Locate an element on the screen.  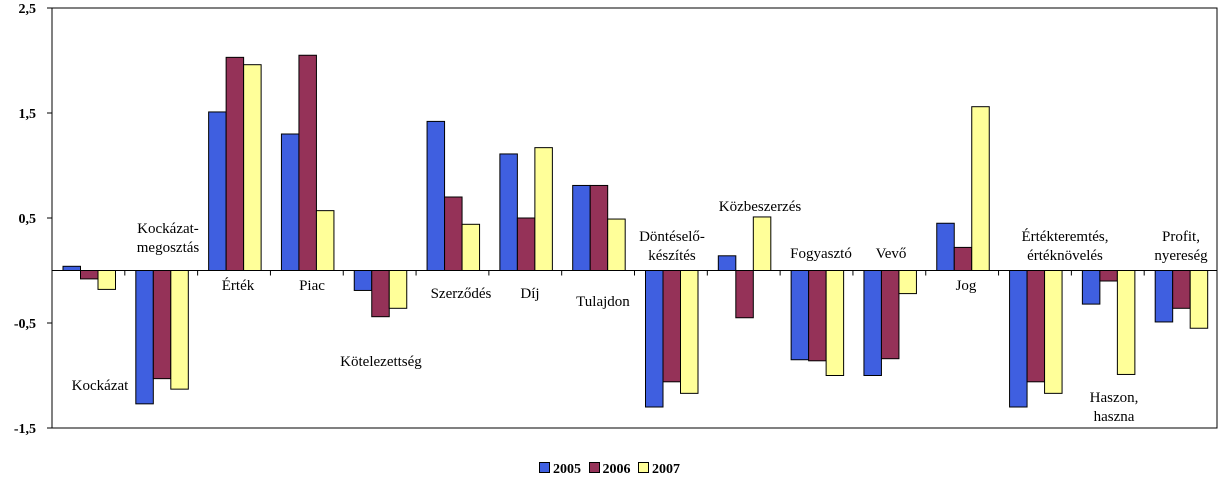
category-label-line: Piac is located at coordinates (312, 286).